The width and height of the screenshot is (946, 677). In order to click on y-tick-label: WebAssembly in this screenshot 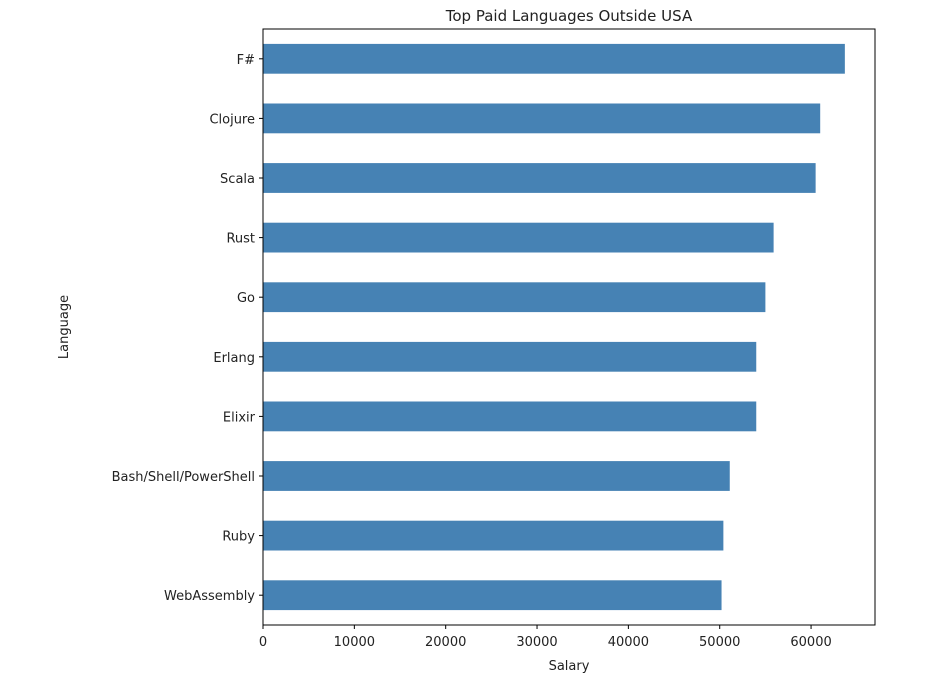, I will do `click(209, 596)`.